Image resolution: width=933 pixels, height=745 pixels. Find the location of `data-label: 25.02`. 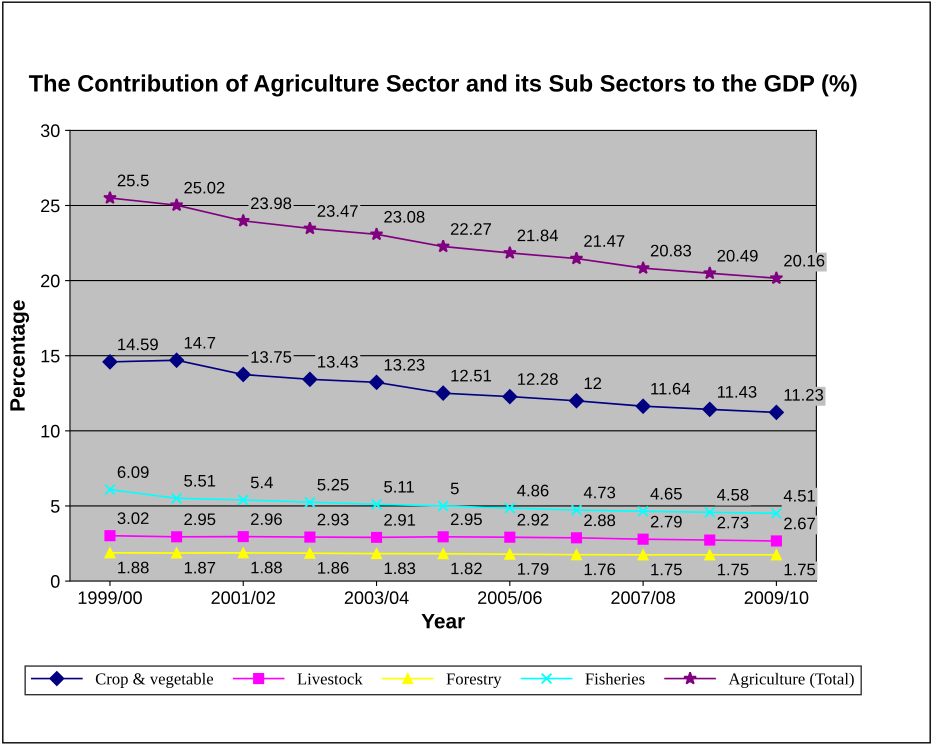

data-label: 25.02 is located at coordinates (204, 188).